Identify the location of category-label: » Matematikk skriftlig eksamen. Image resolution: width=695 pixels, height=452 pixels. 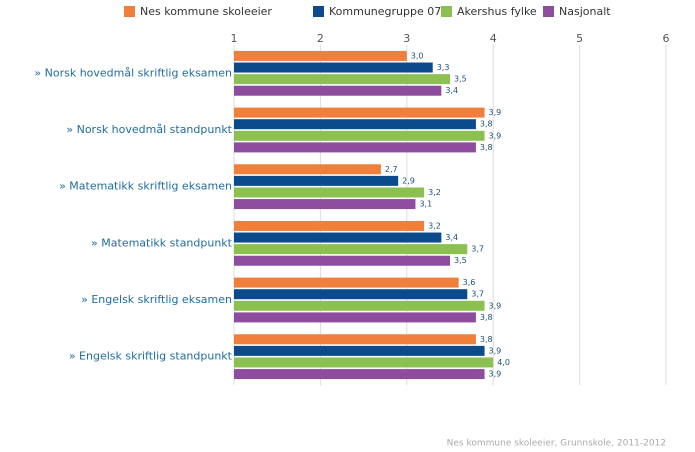
(145, 186).